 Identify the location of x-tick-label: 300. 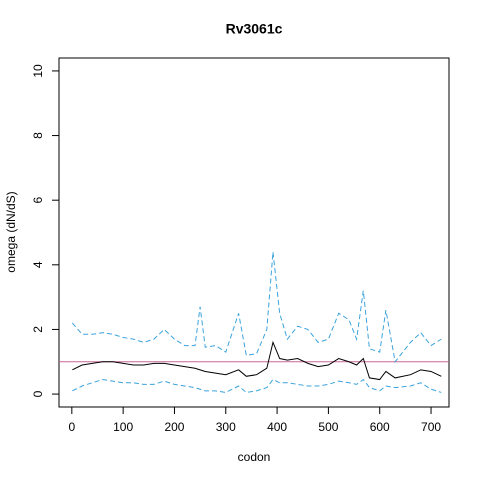
(226, 427).